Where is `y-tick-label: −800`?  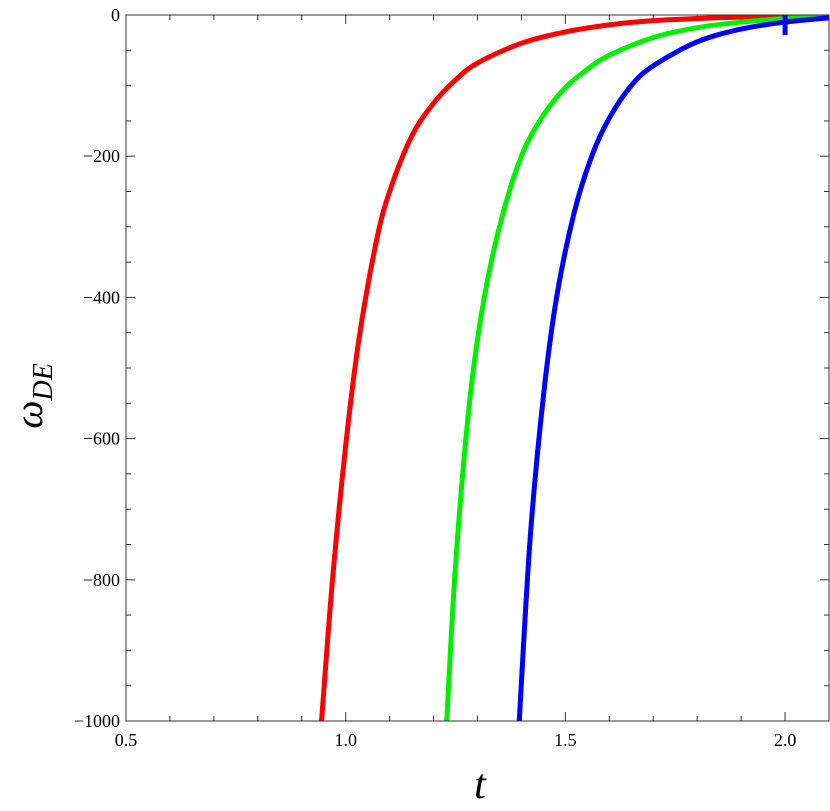
y-tick-label: −800 is located at coordinates (101, 580).